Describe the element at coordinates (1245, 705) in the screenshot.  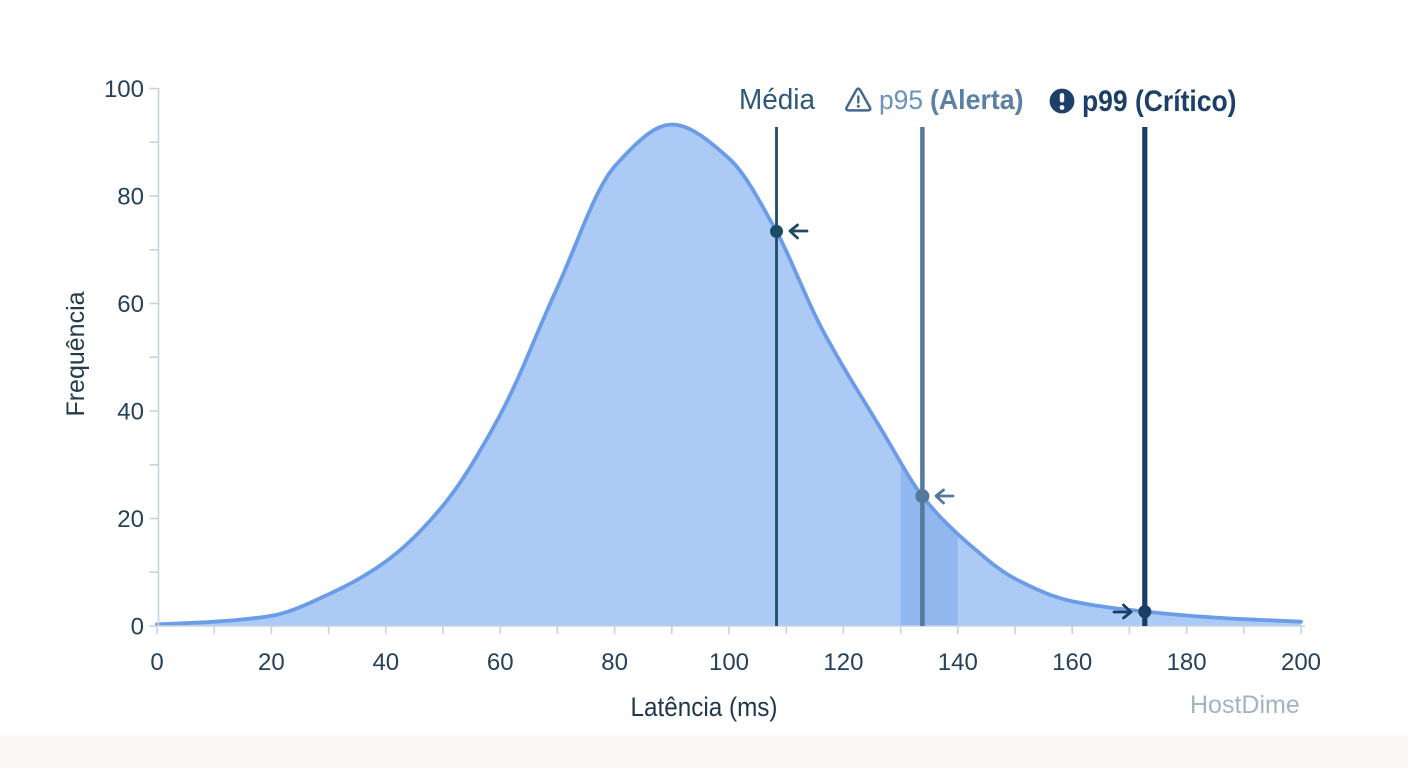
I see `svg-text: HostDime` at that location.